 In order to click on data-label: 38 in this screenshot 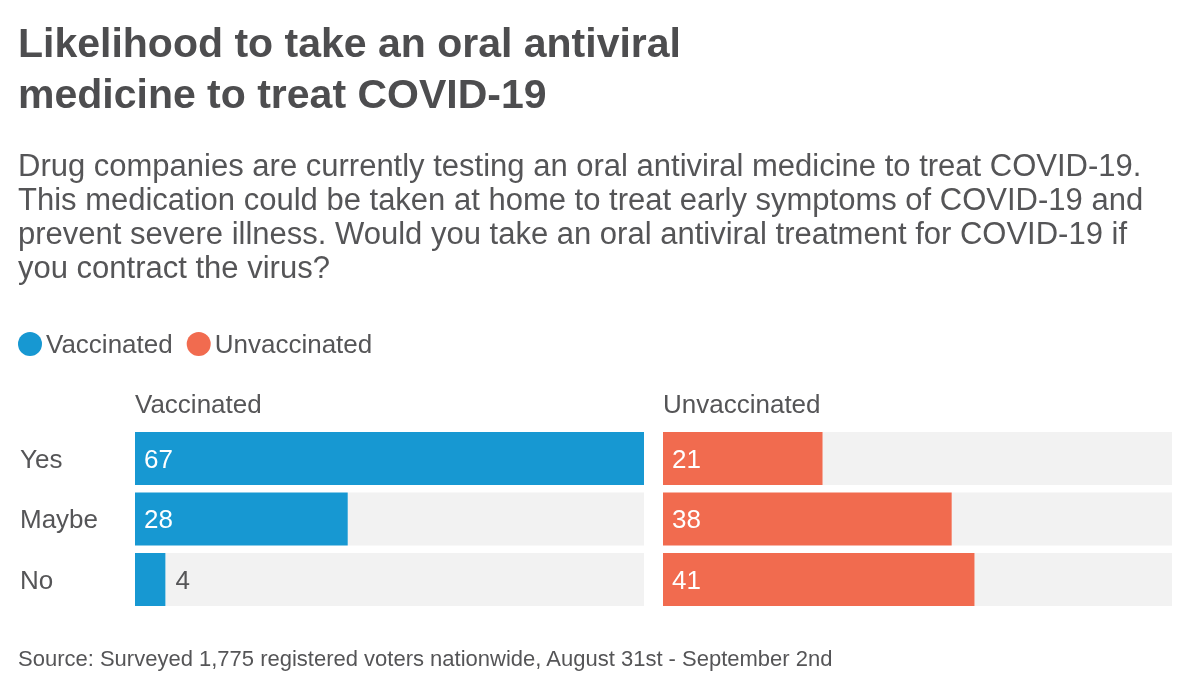, I will do `click(686, 519)`.